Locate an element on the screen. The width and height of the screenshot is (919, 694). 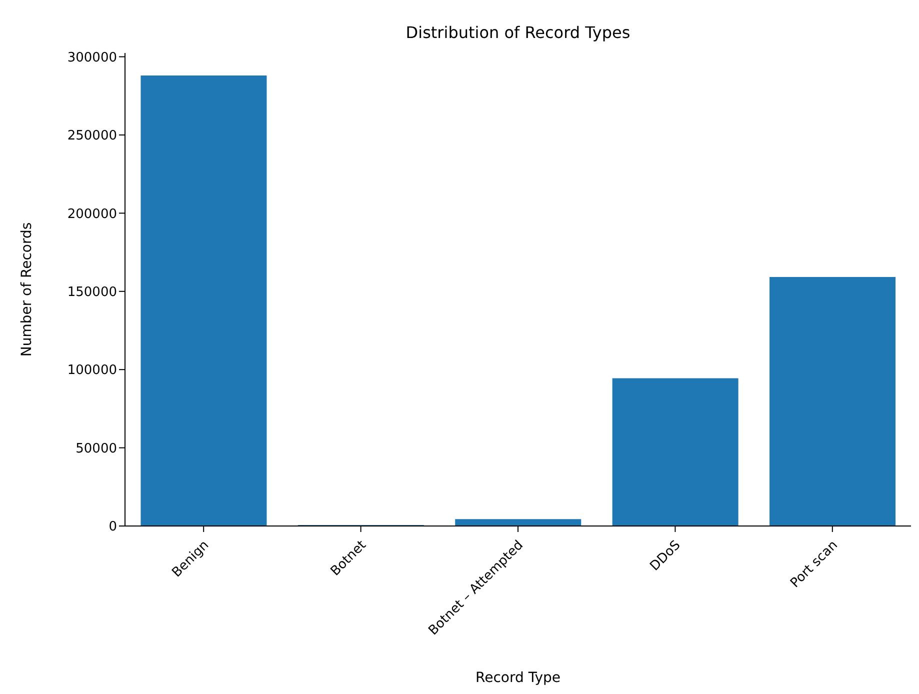
y-tick-label: 150000 is located at coordinates (92, 292).